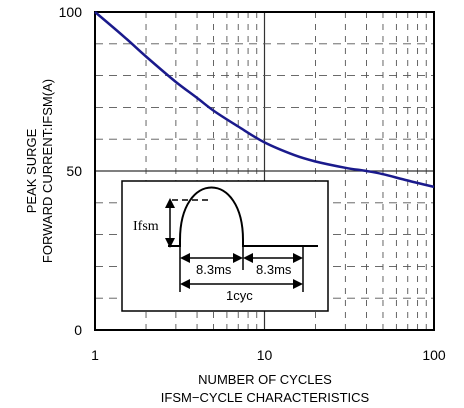 Image resolution: width=464 pixels, height=408 pixels. Describe the element at coordinates (71, 12) in the screenshot. I see `y-tick-label: 100` at that location.